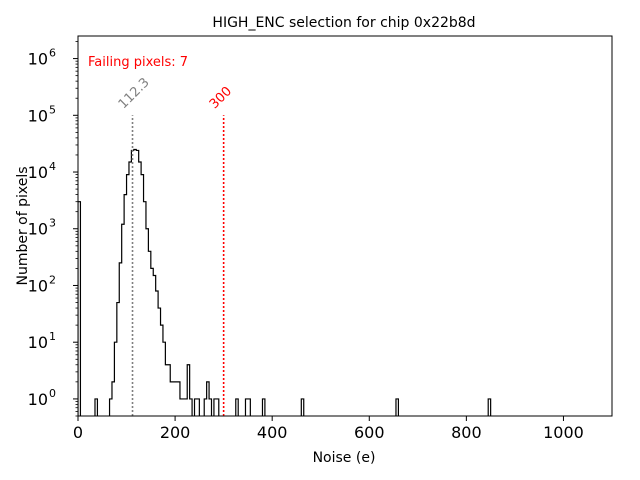  Describe the element at coordinates (52, 53) in the screenshot. I see `y-tick-exponent: 6` at that location.